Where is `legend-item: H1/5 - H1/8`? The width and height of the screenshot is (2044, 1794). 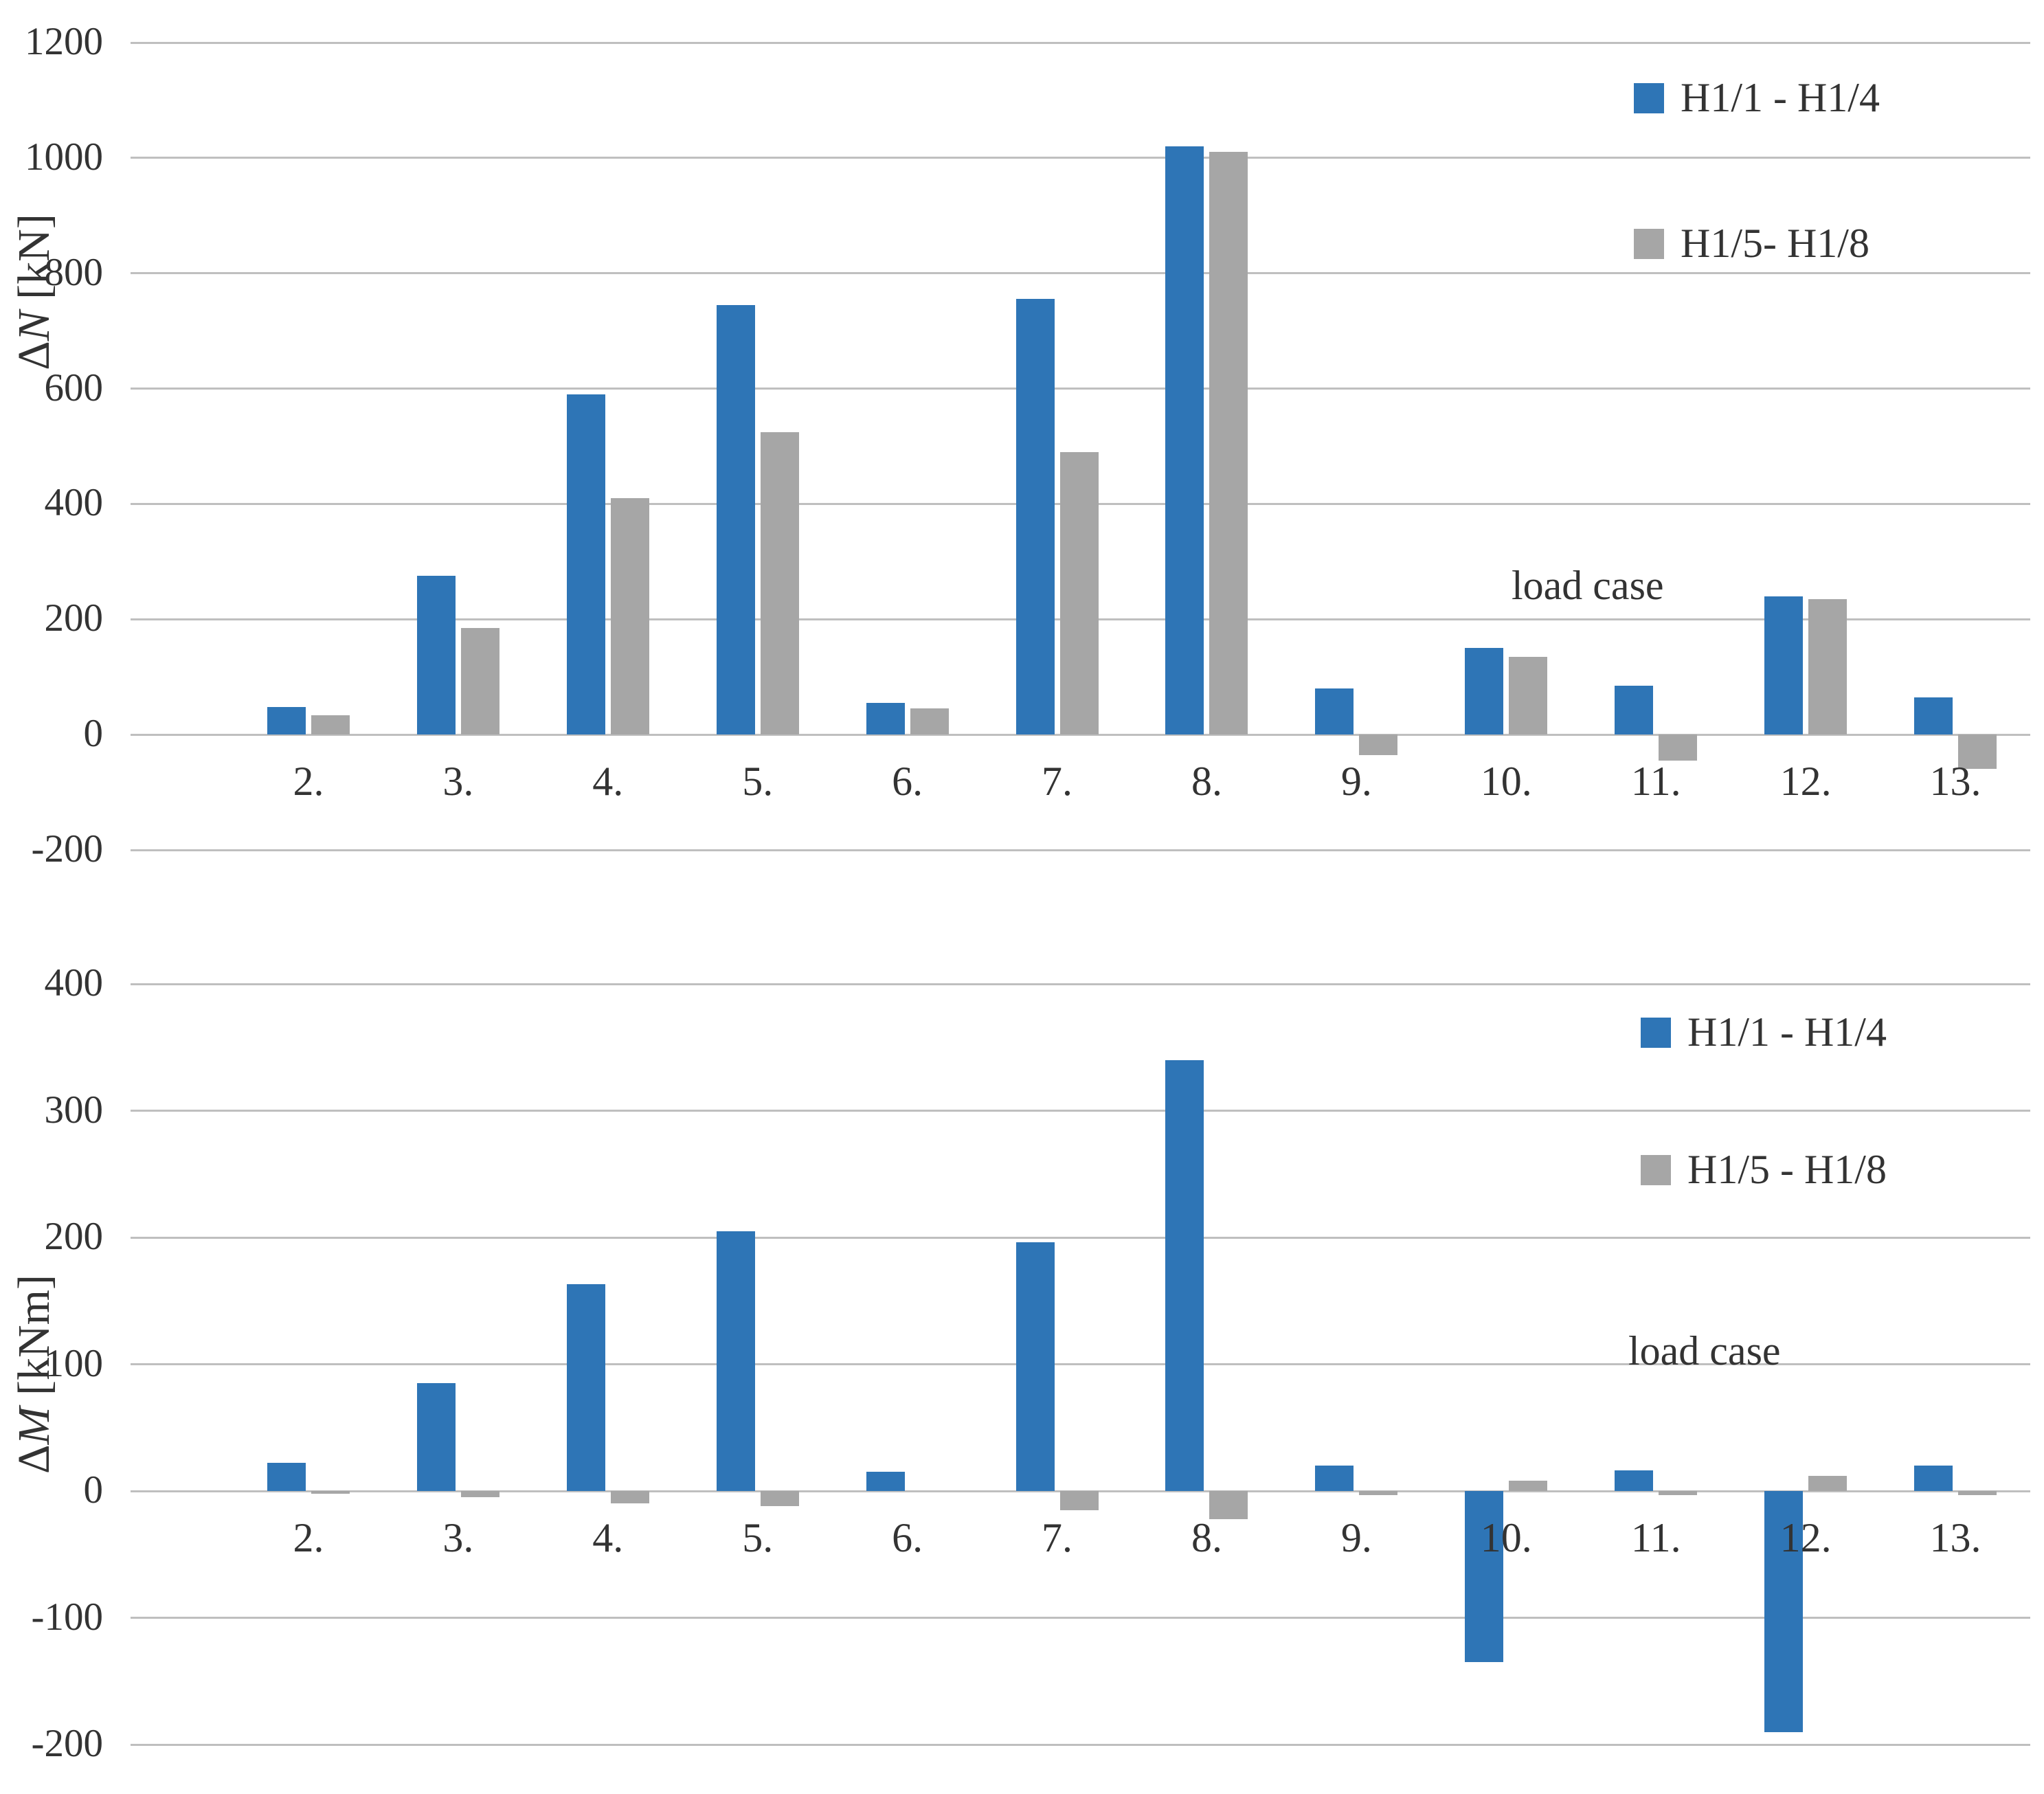 legend-item: H1/5 - H1/8 is located at coordinates (1764, 1169).